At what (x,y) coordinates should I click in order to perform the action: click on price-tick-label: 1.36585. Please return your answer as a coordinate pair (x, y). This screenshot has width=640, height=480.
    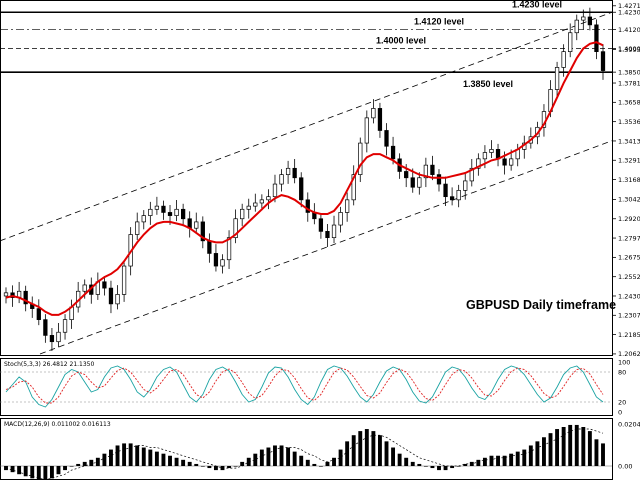
    Looking at the image, I should click on (629, 103).